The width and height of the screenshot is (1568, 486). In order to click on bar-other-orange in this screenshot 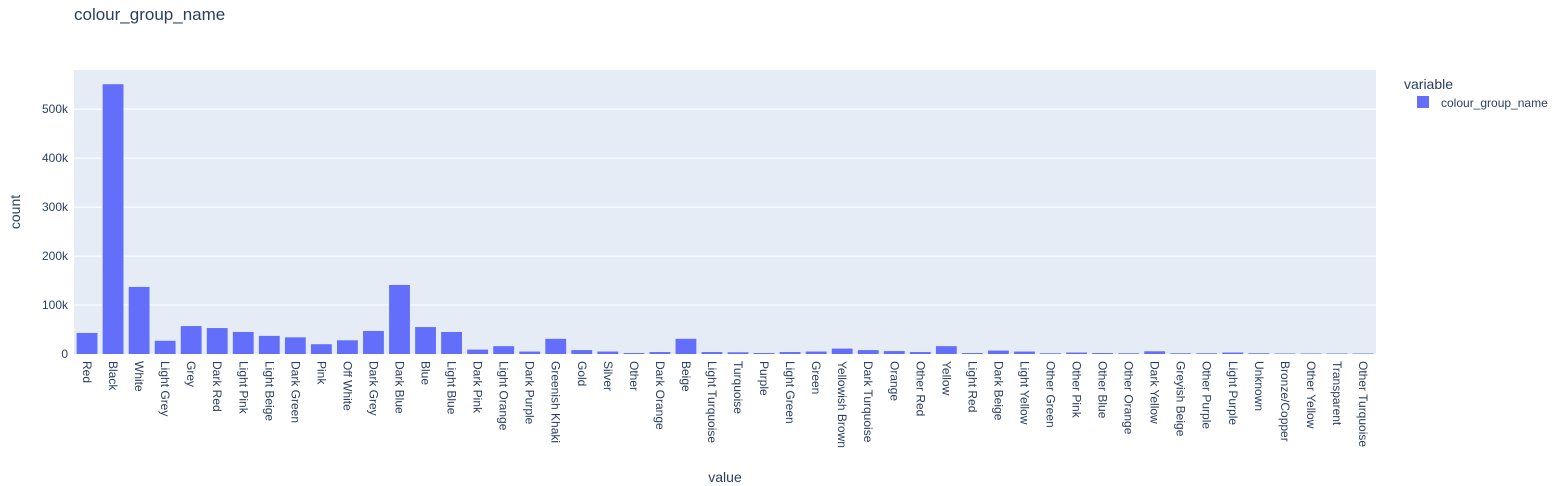, I will do `click(1129, 353)`.